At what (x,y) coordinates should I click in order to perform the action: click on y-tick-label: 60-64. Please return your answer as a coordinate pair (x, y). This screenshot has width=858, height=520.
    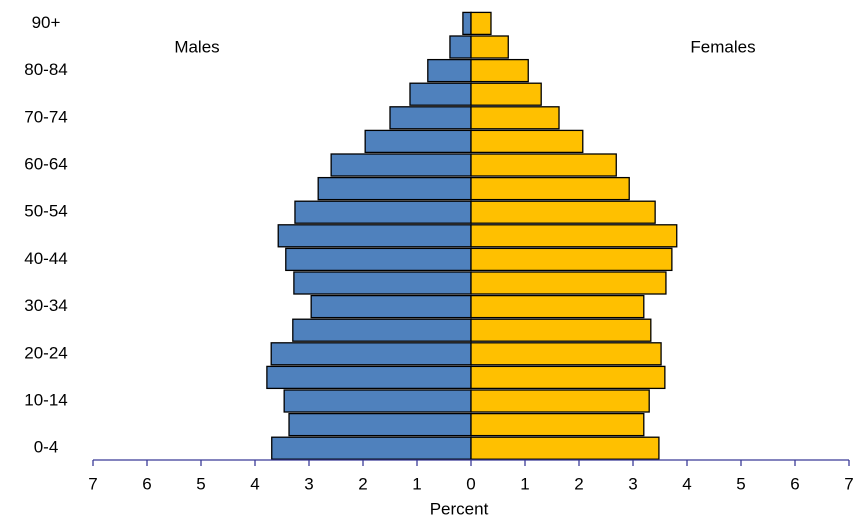
    Looking at the image, I should click on (45, 163).